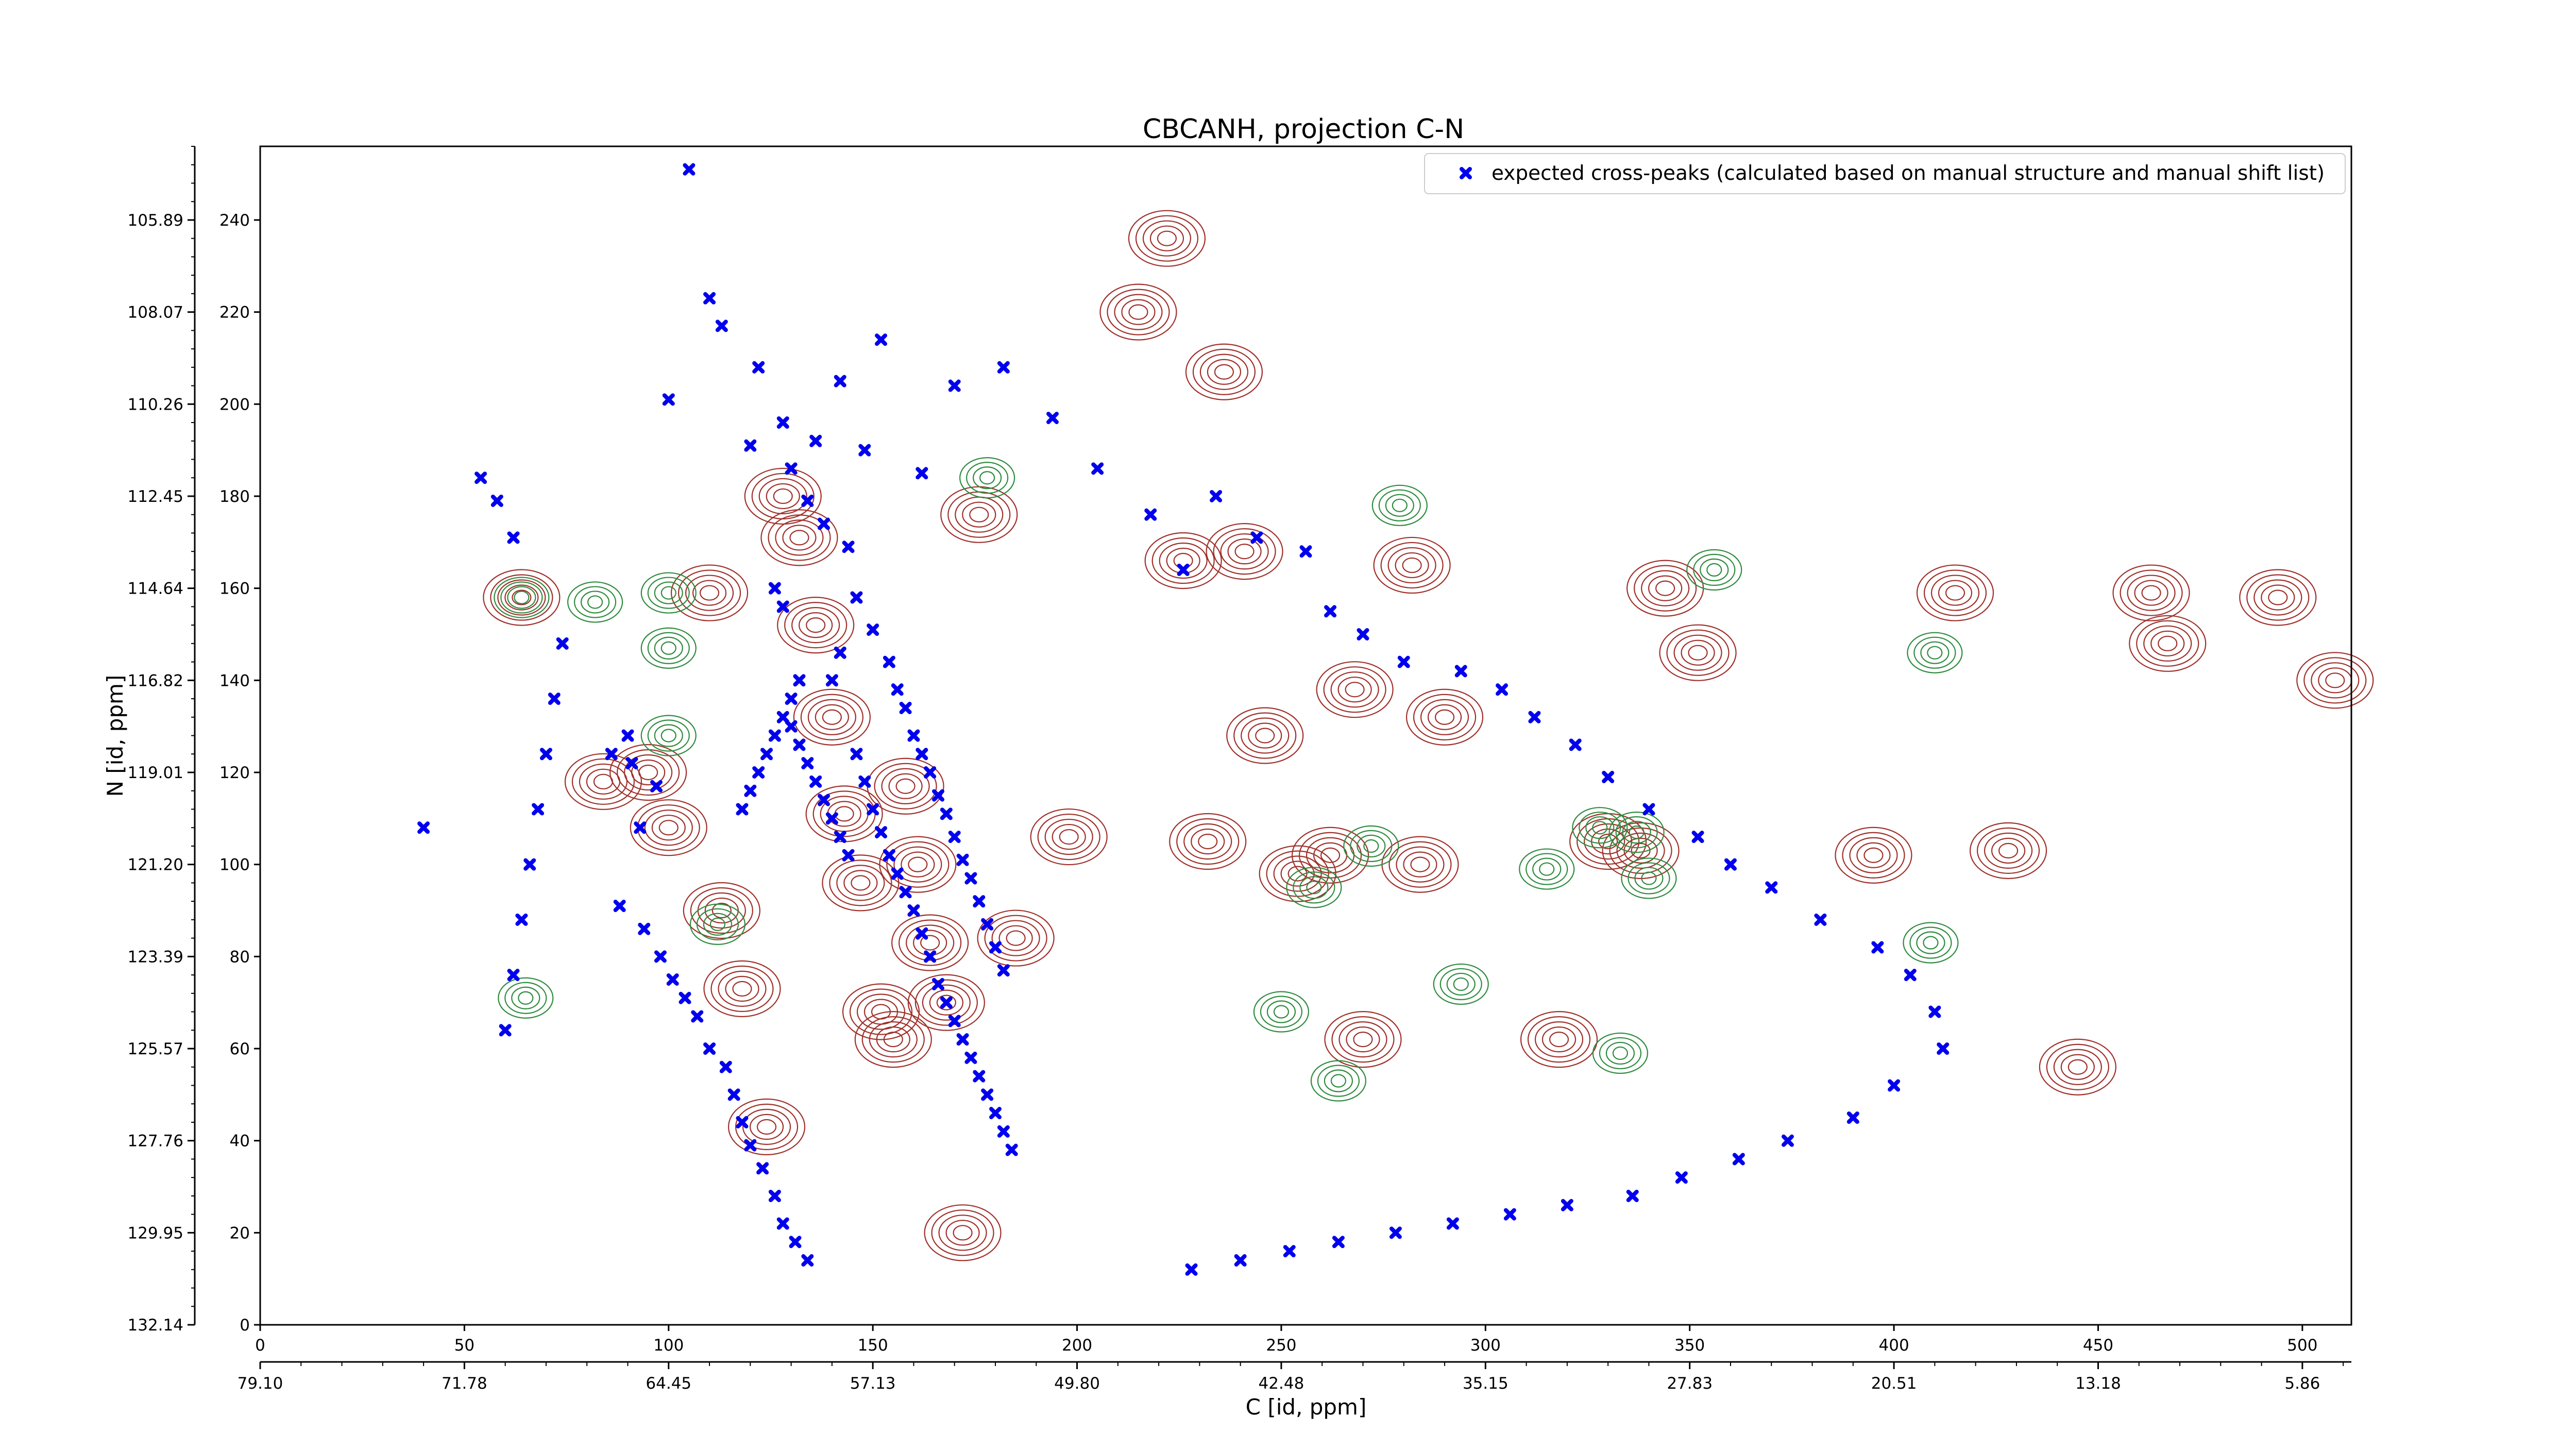 This screenshot has width=2576, height=1449. Describe the element at coordinates (155, 957) in the screenshot. I see `y-ppm-tick-label: 123.39` at that location.